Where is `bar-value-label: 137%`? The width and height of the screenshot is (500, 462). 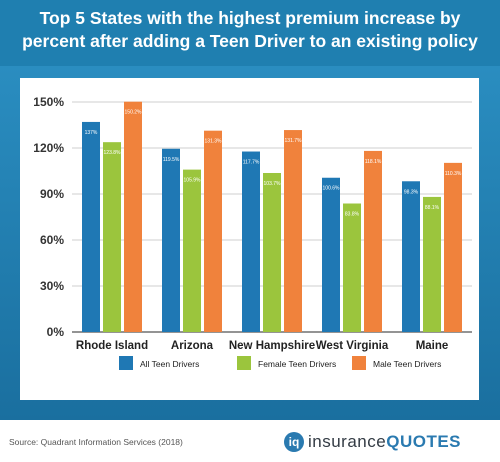 bar-value-label: 137% is located at coordinates (91, 133).